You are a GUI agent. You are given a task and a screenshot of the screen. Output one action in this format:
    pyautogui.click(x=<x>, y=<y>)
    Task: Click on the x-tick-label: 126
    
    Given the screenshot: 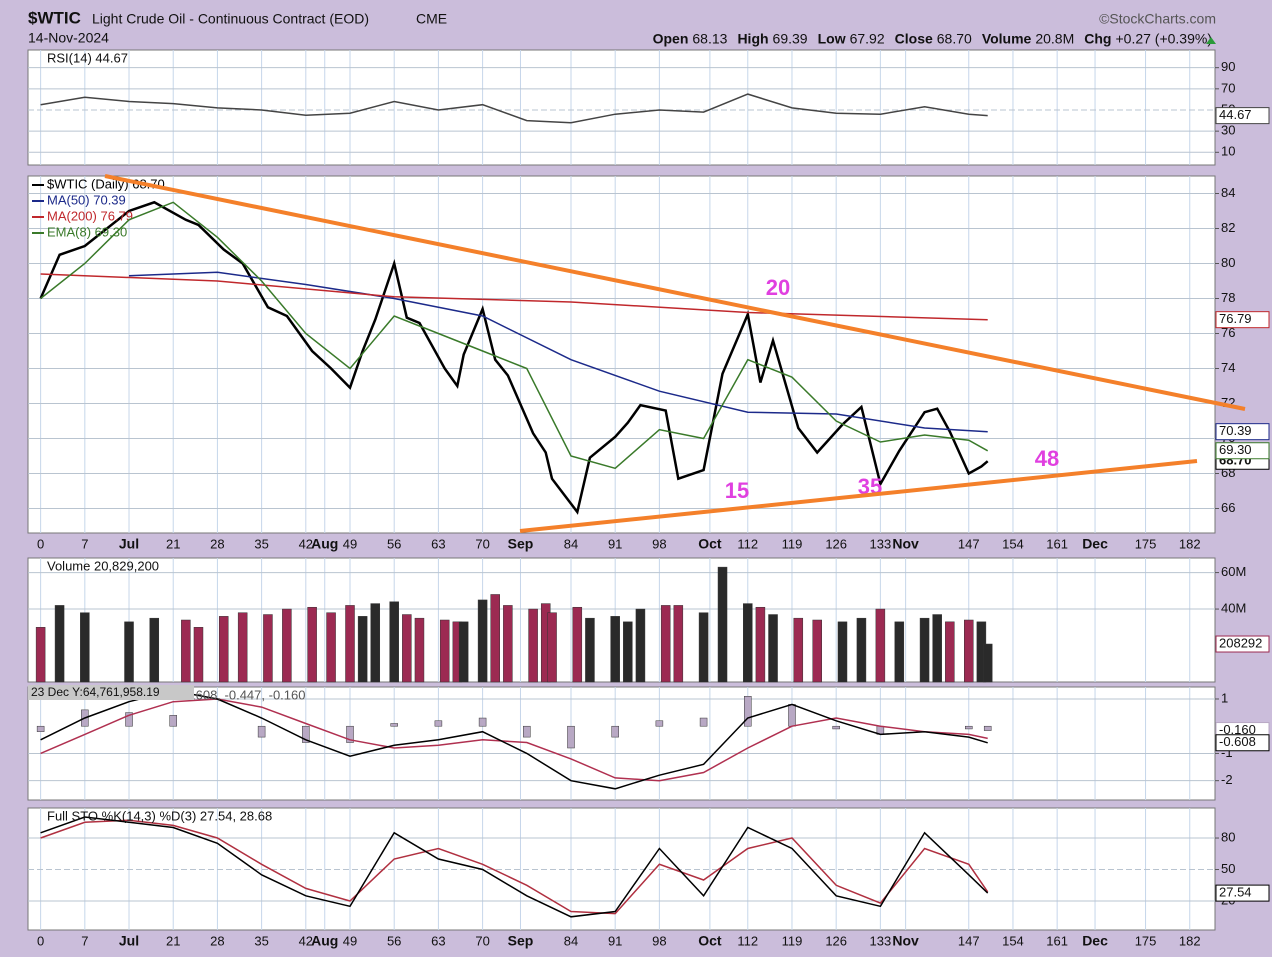 What is the action you would take?
    pyautogui.click(x=836, y=543)
    